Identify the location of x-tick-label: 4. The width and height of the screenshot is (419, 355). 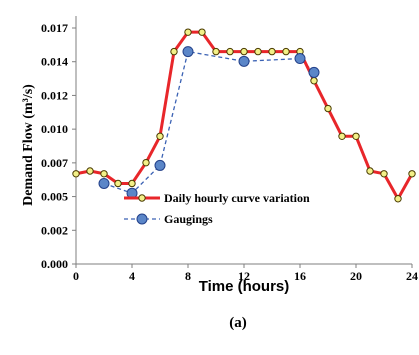
(132, 276).